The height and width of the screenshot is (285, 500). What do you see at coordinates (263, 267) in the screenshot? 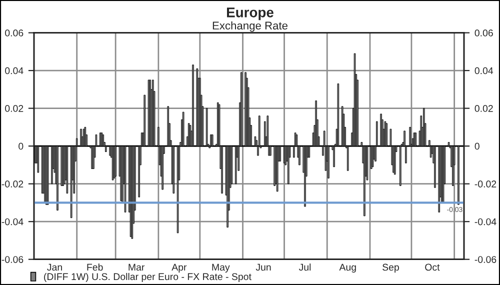
I see `x-tick-label: Jun` at bounding box center [263, 267].